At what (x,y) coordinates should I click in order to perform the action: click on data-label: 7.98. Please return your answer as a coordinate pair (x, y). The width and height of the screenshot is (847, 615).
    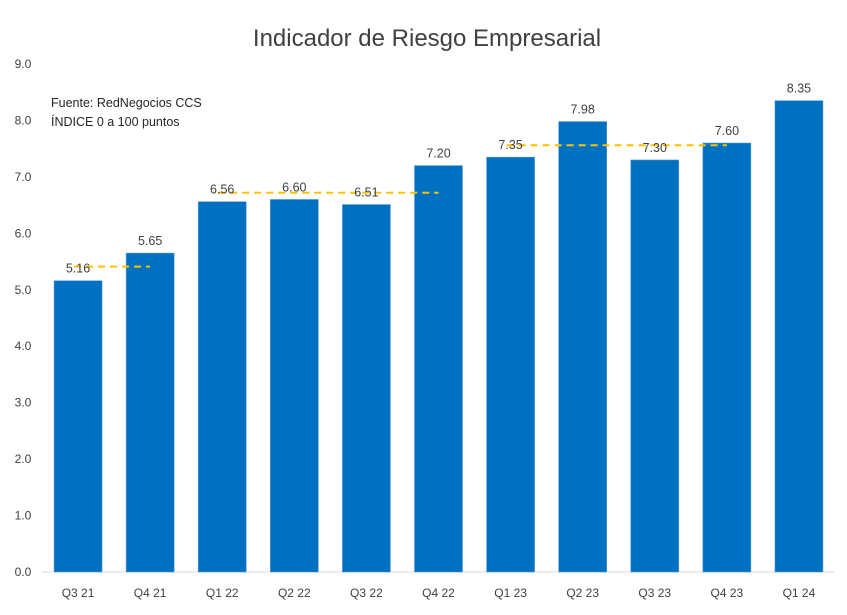
    Looking at the image, I should click on (583, 110).